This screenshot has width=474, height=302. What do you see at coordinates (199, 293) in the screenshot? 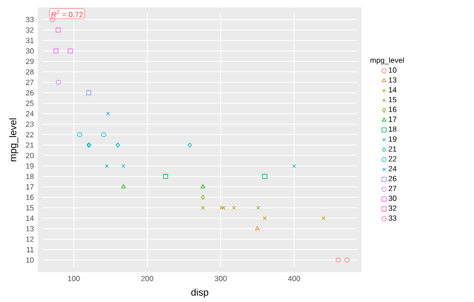
I see `x-axis-title: disp` at bounding box center [199, 293].